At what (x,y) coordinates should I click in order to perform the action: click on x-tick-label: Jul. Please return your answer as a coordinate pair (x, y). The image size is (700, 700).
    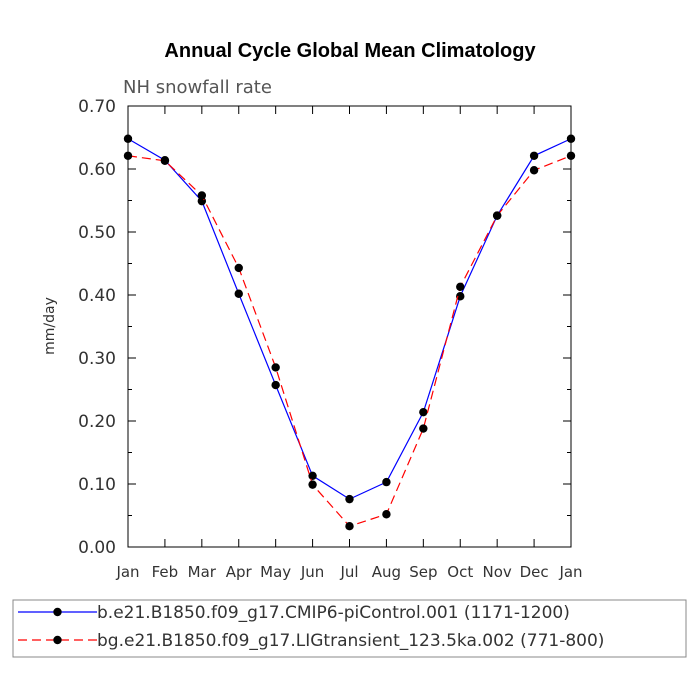
    Looking at the image, I should click on (348, 572).